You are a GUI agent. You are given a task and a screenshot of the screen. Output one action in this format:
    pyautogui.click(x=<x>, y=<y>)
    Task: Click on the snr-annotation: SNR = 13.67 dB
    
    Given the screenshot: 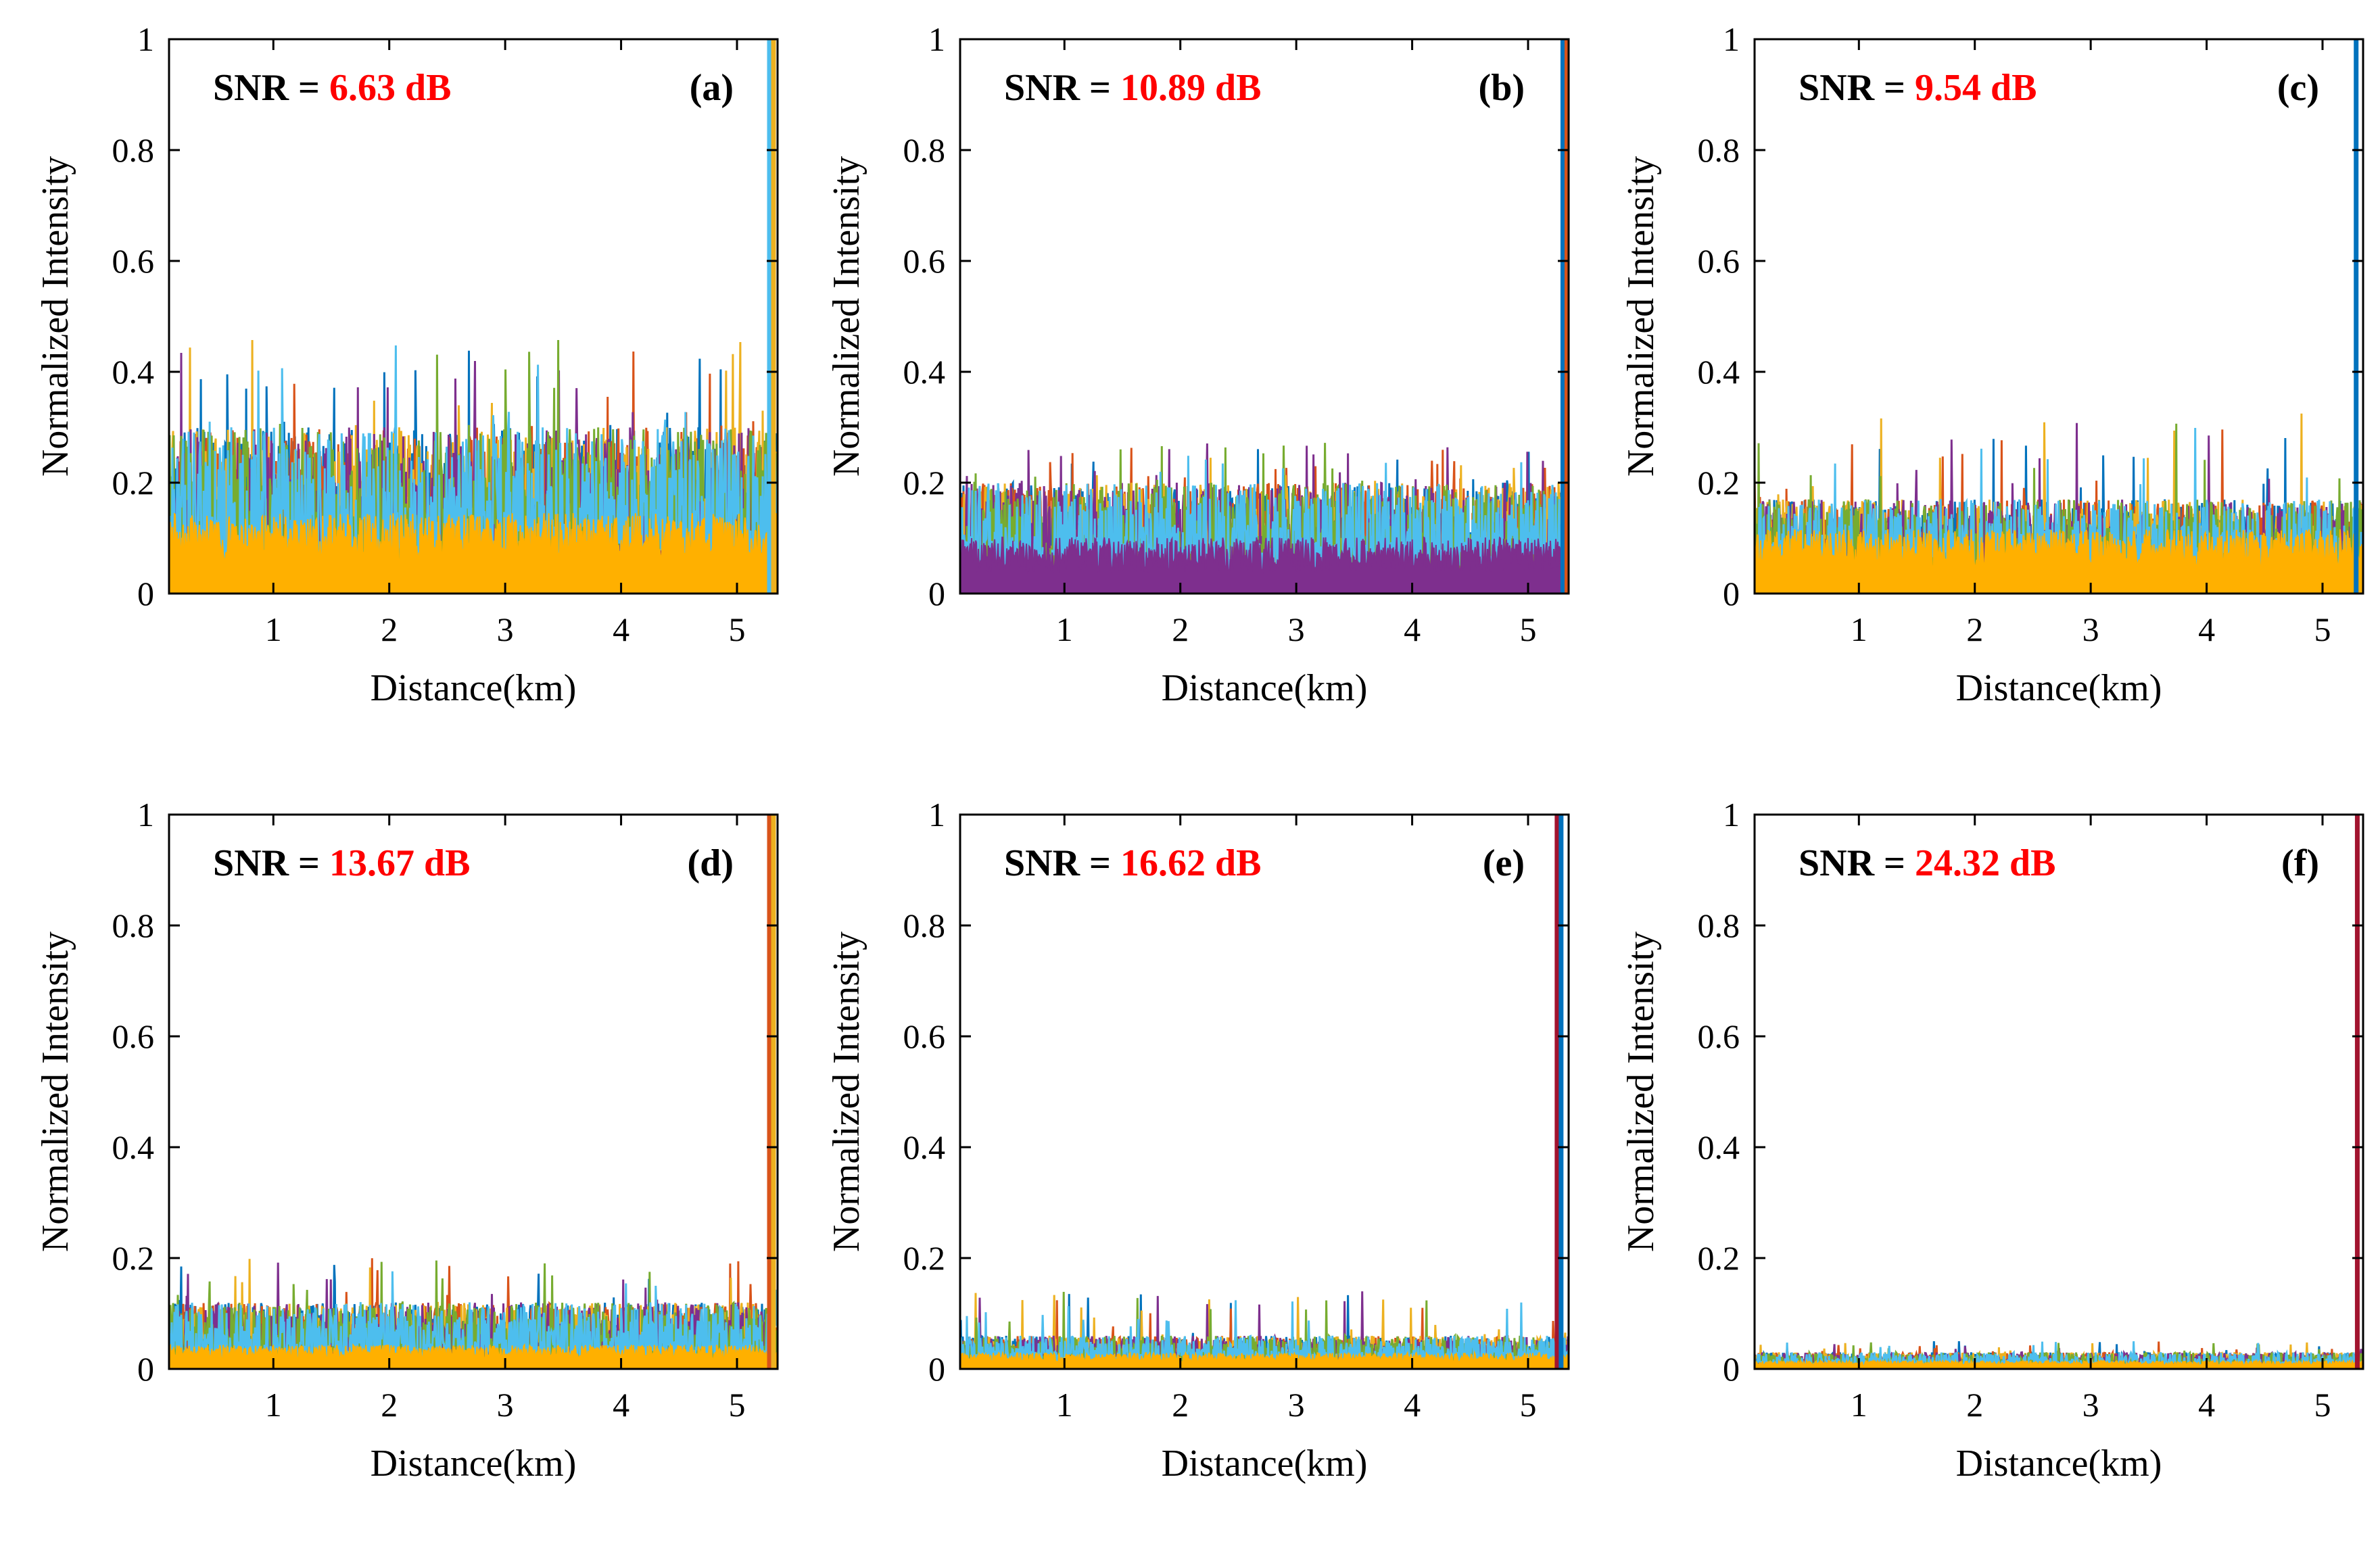 What is the action you would take?
    pyautogui.click(x=342, y=863)
    